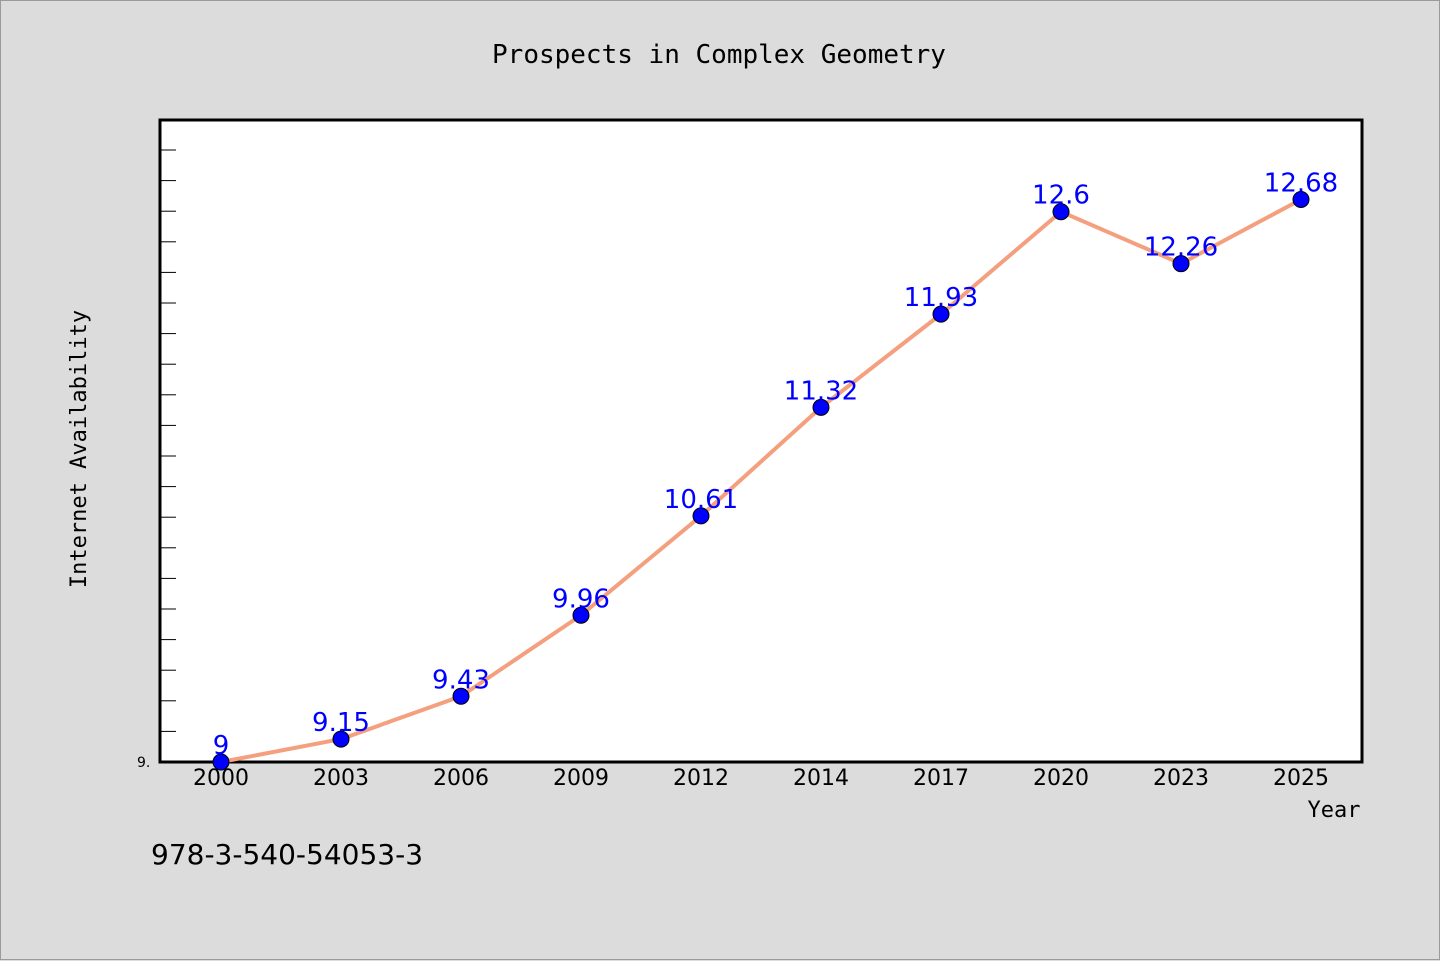 The height and width of the screenshot is (961, 1440). Describe the element at coordinates (1181, 778) in the screenshot. I see `x-tick-label: 2023` at that location.